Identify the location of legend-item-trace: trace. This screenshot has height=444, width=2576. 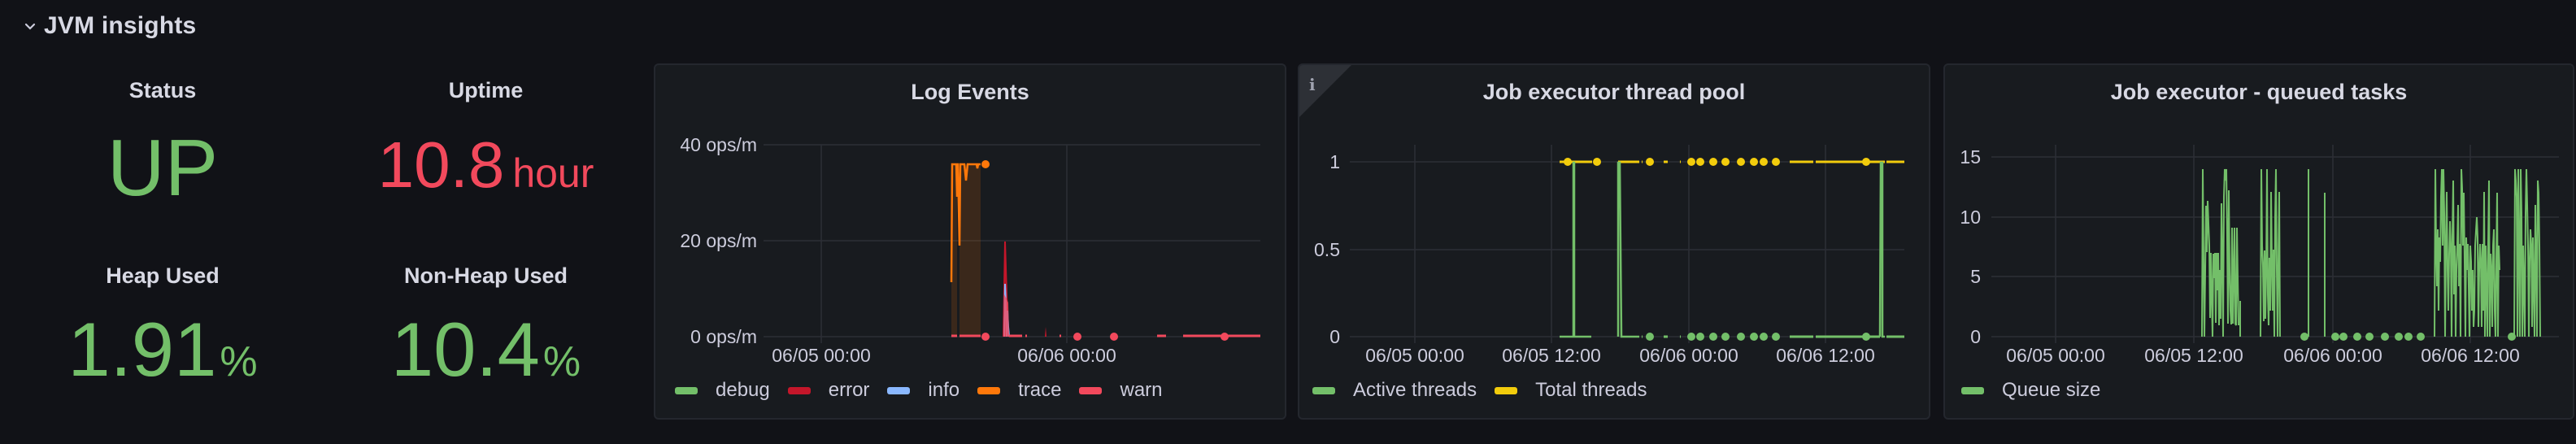
(1019, 390).